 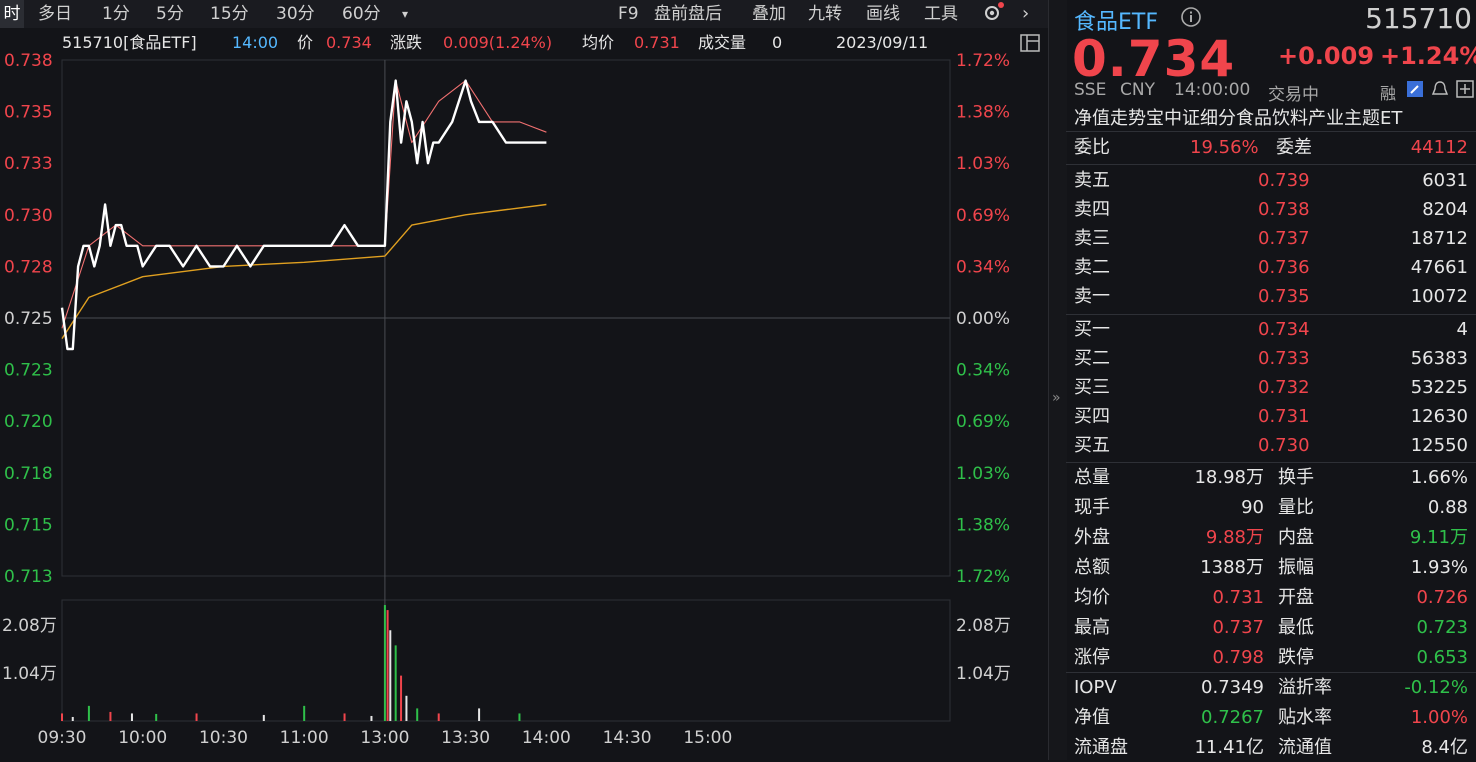 What do you see at coordinates (1229, 477) in the screenshot?
I see `stat-value: 18.98万` at bounding box center [1229, 477].